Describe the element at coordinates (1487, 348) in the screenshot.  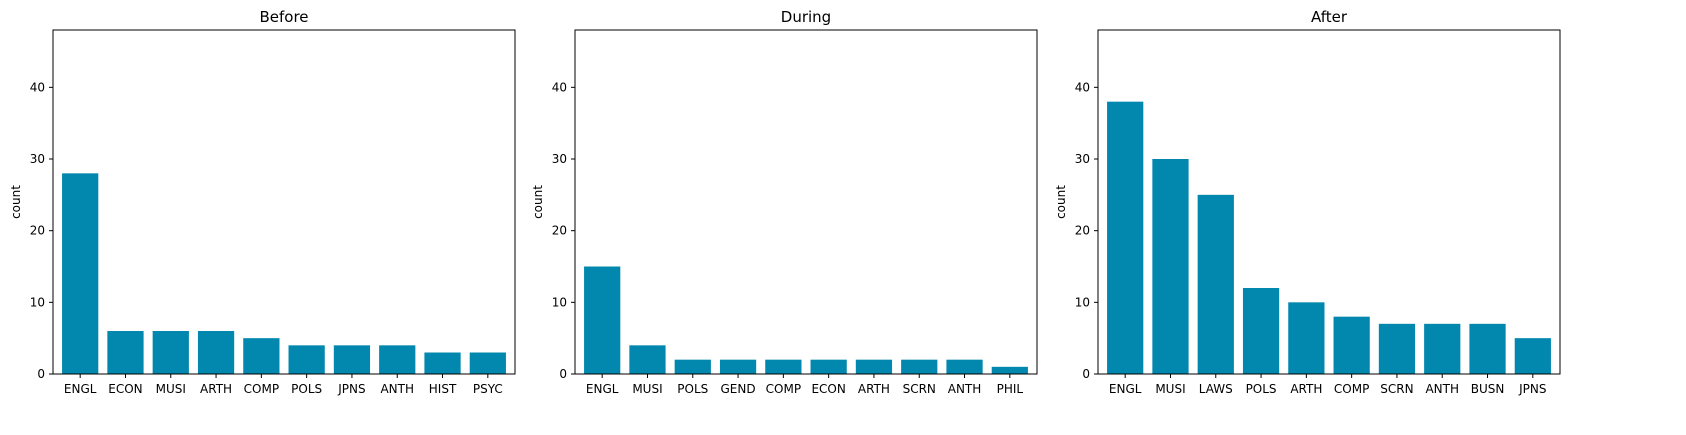
I see `bar-busn` at that location.